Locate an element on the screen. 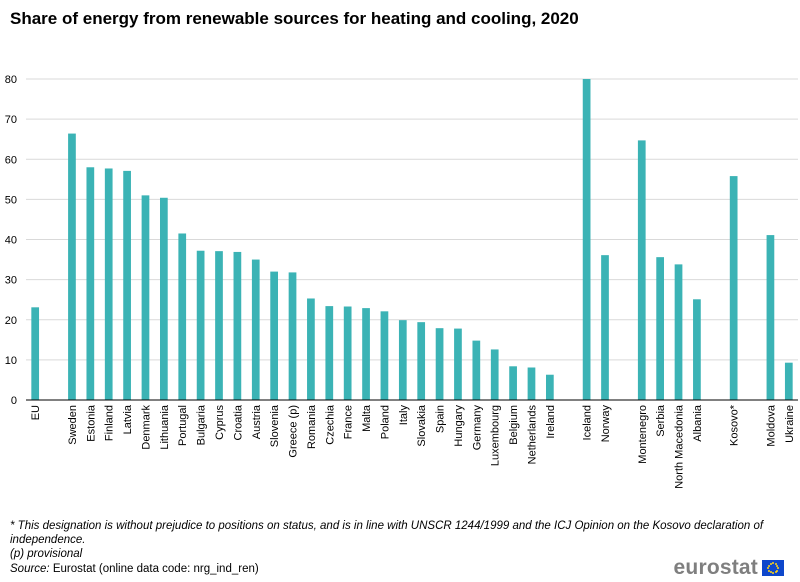  x-tick-label: Estonia is located at coordinates (91, 423).